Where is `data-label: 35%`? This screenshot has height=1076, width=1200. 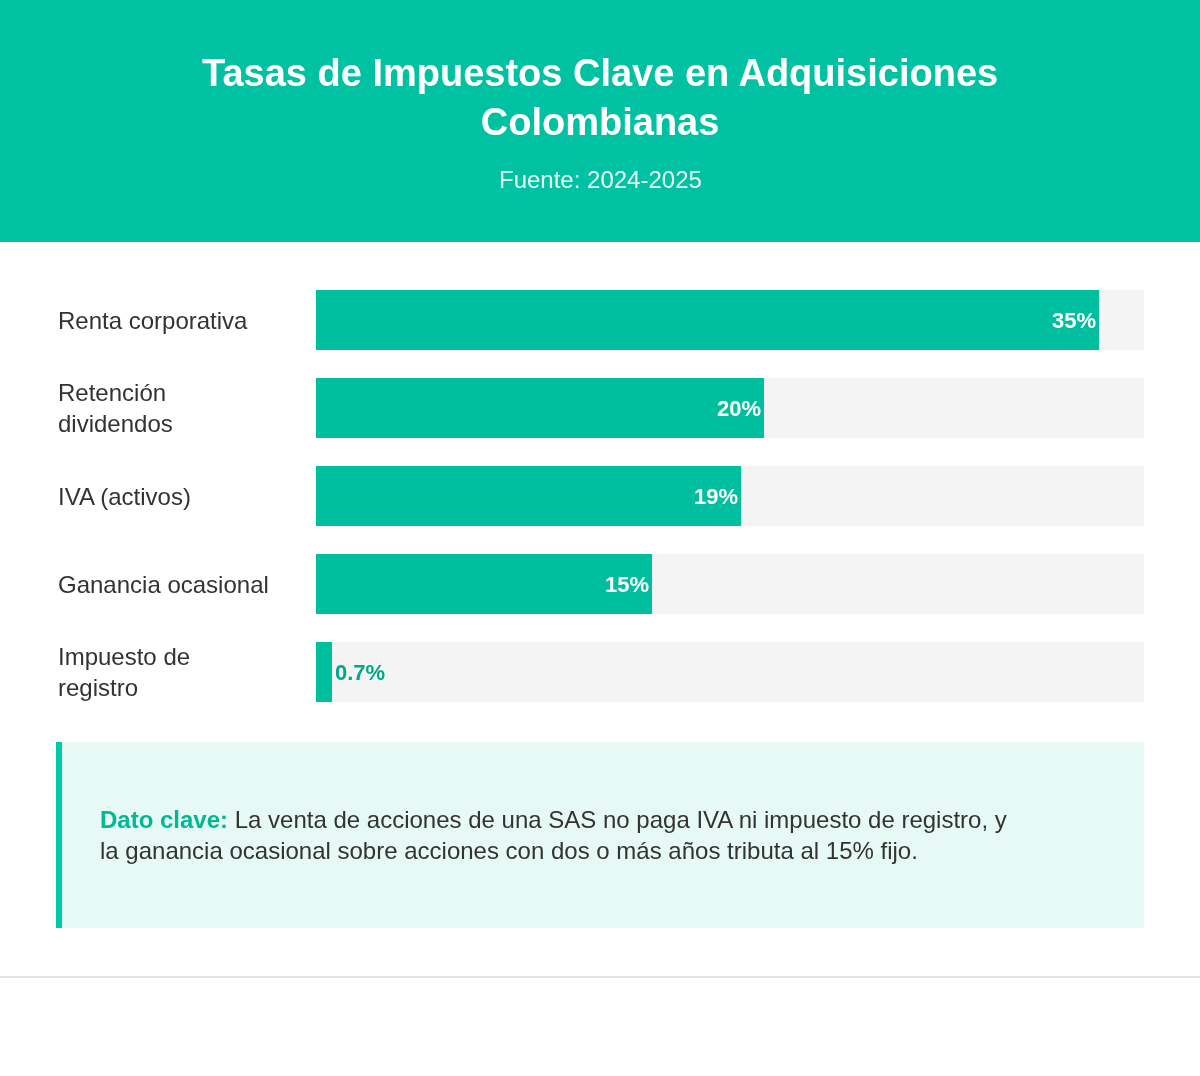 data-label: 35% is located at coordinates (1073, 320).